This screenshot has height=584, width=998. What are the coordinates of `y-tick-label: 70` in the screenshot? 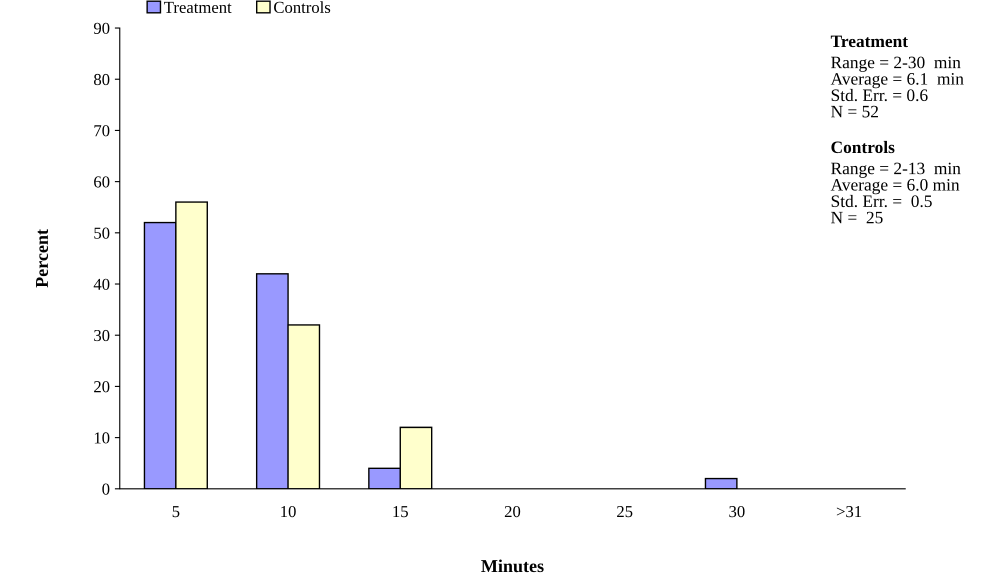 It's located at (102, 130).